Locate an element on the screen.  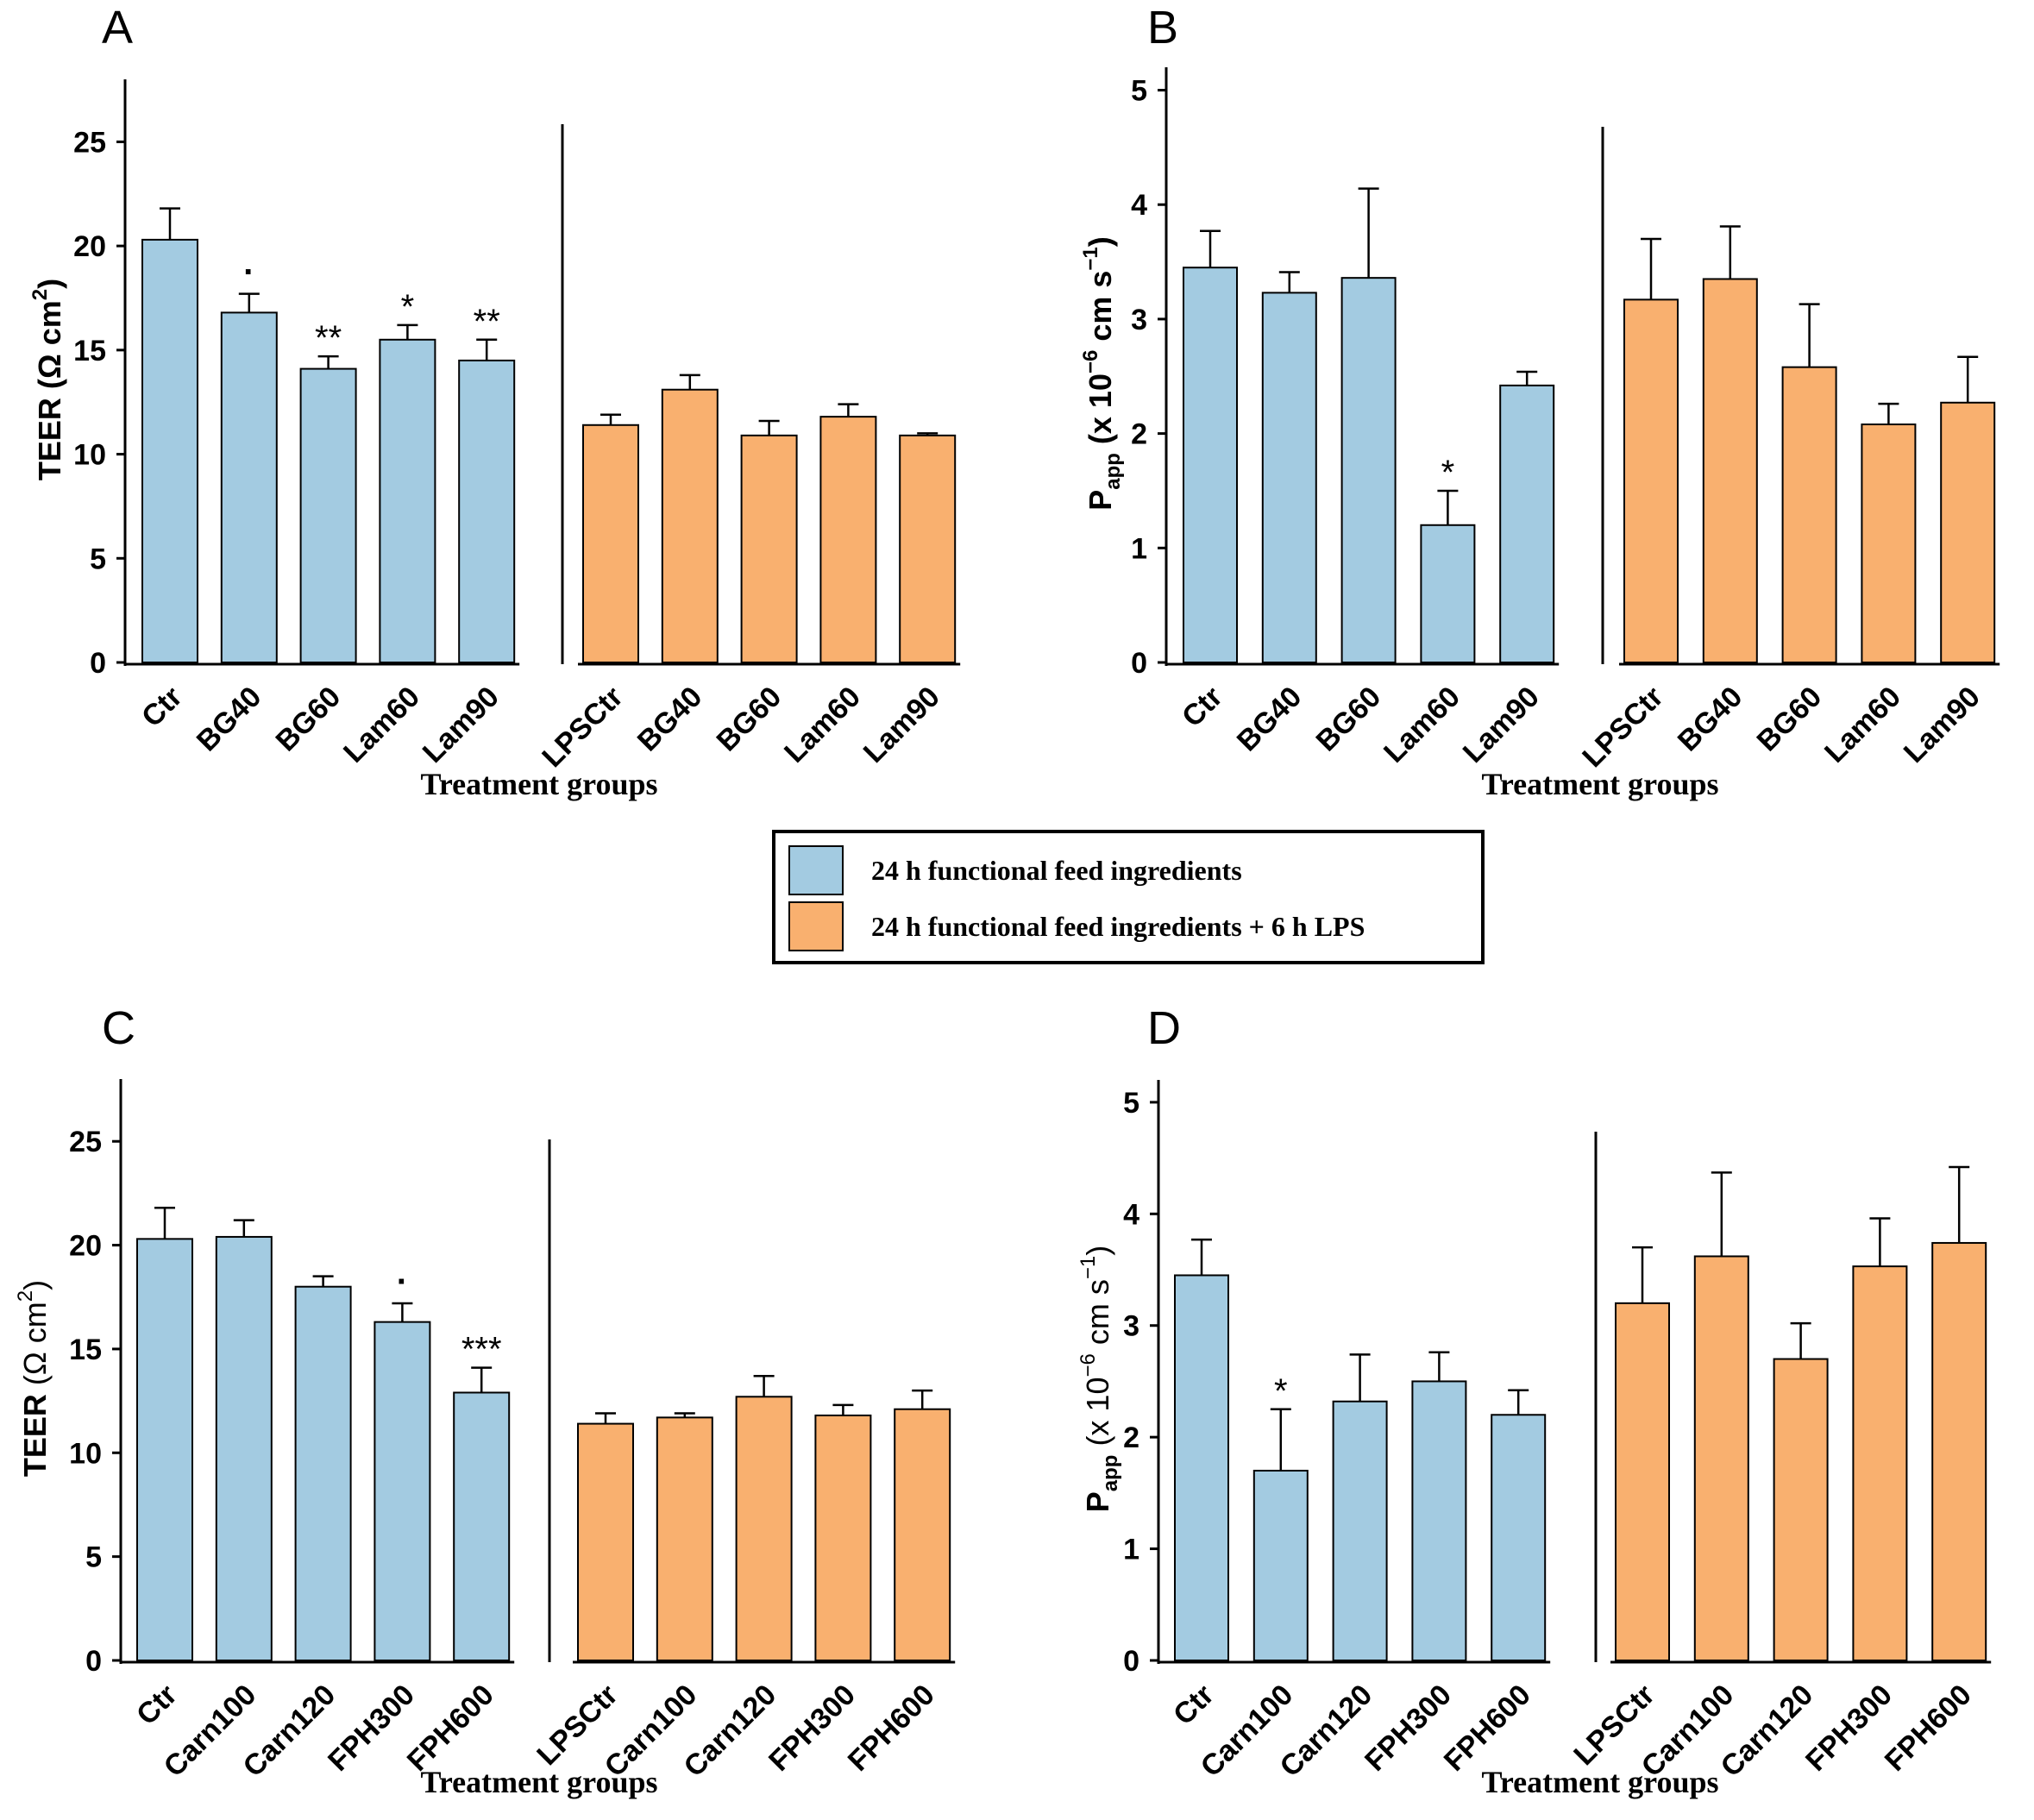
x-axis-title-a: Treatment groups is located at coordinates (539, 784).